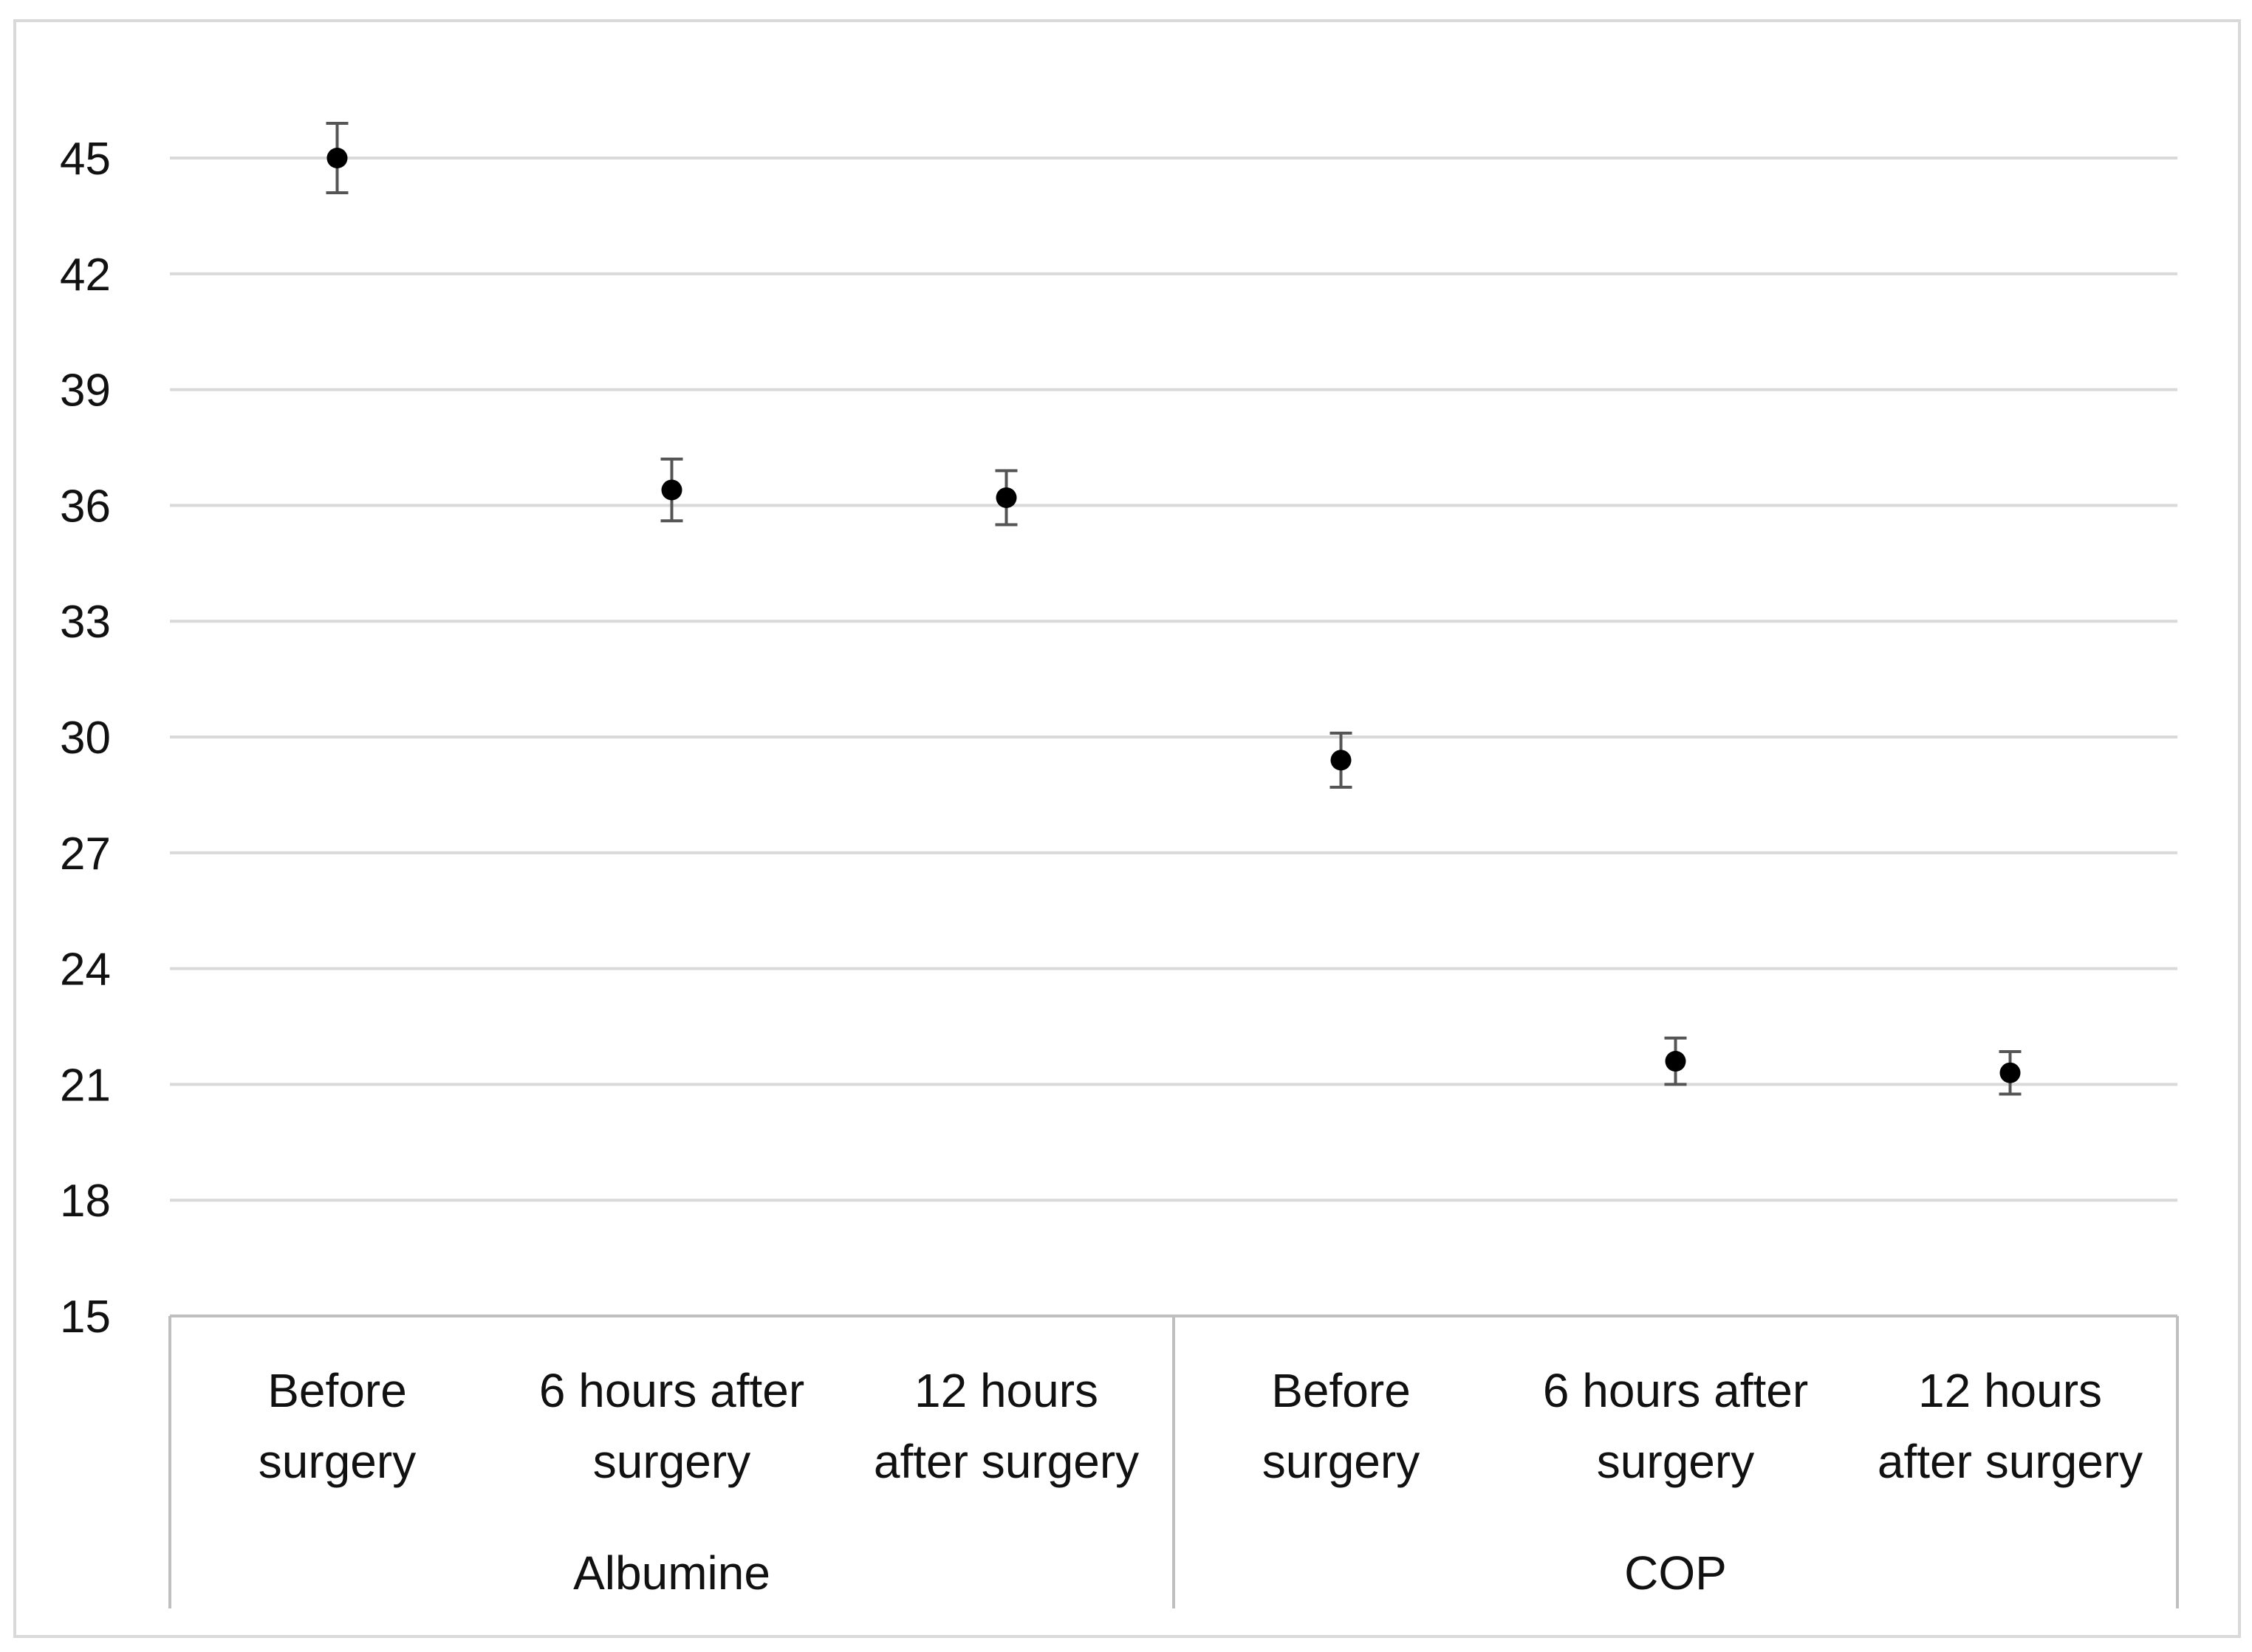  Describe the element at coordinates (1150, 1573) in the screenshot. I see `group-labels: Albumine COP` at that location.